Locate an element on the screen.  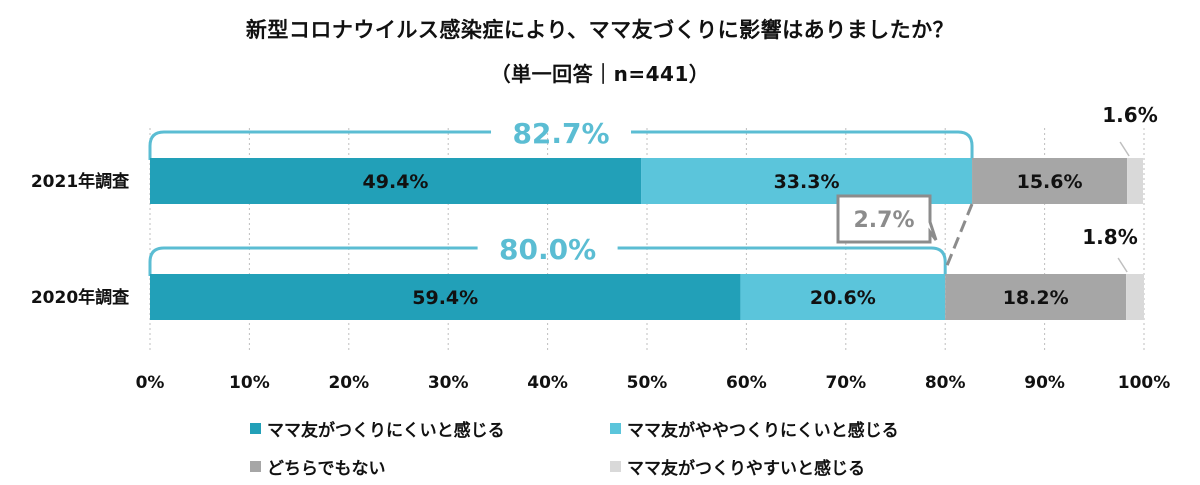
category-label: 2020年調査 is located at coordinates (80, 297).